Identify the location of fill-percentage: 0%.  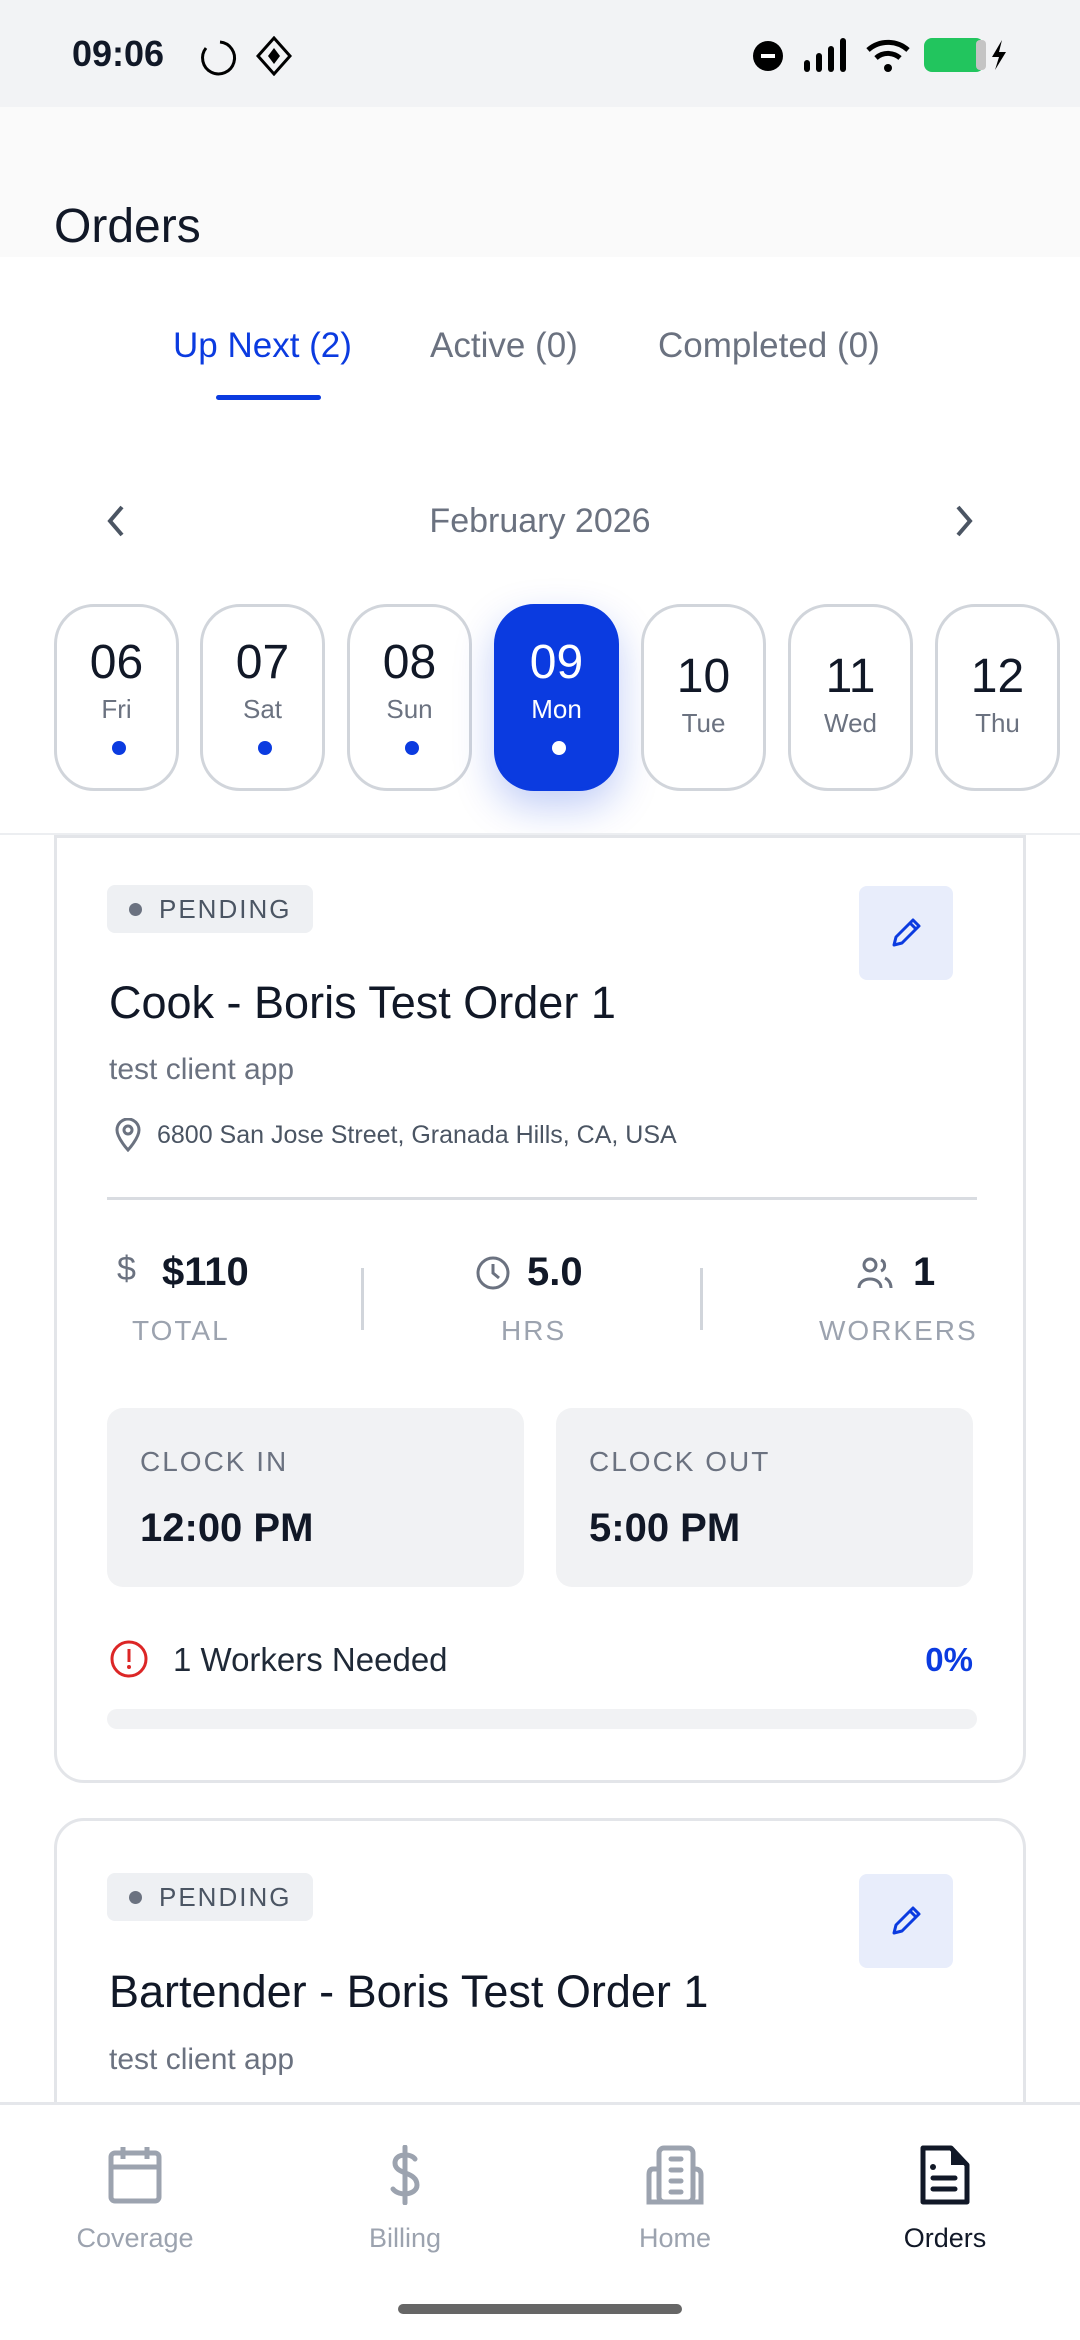
(949, 1659).